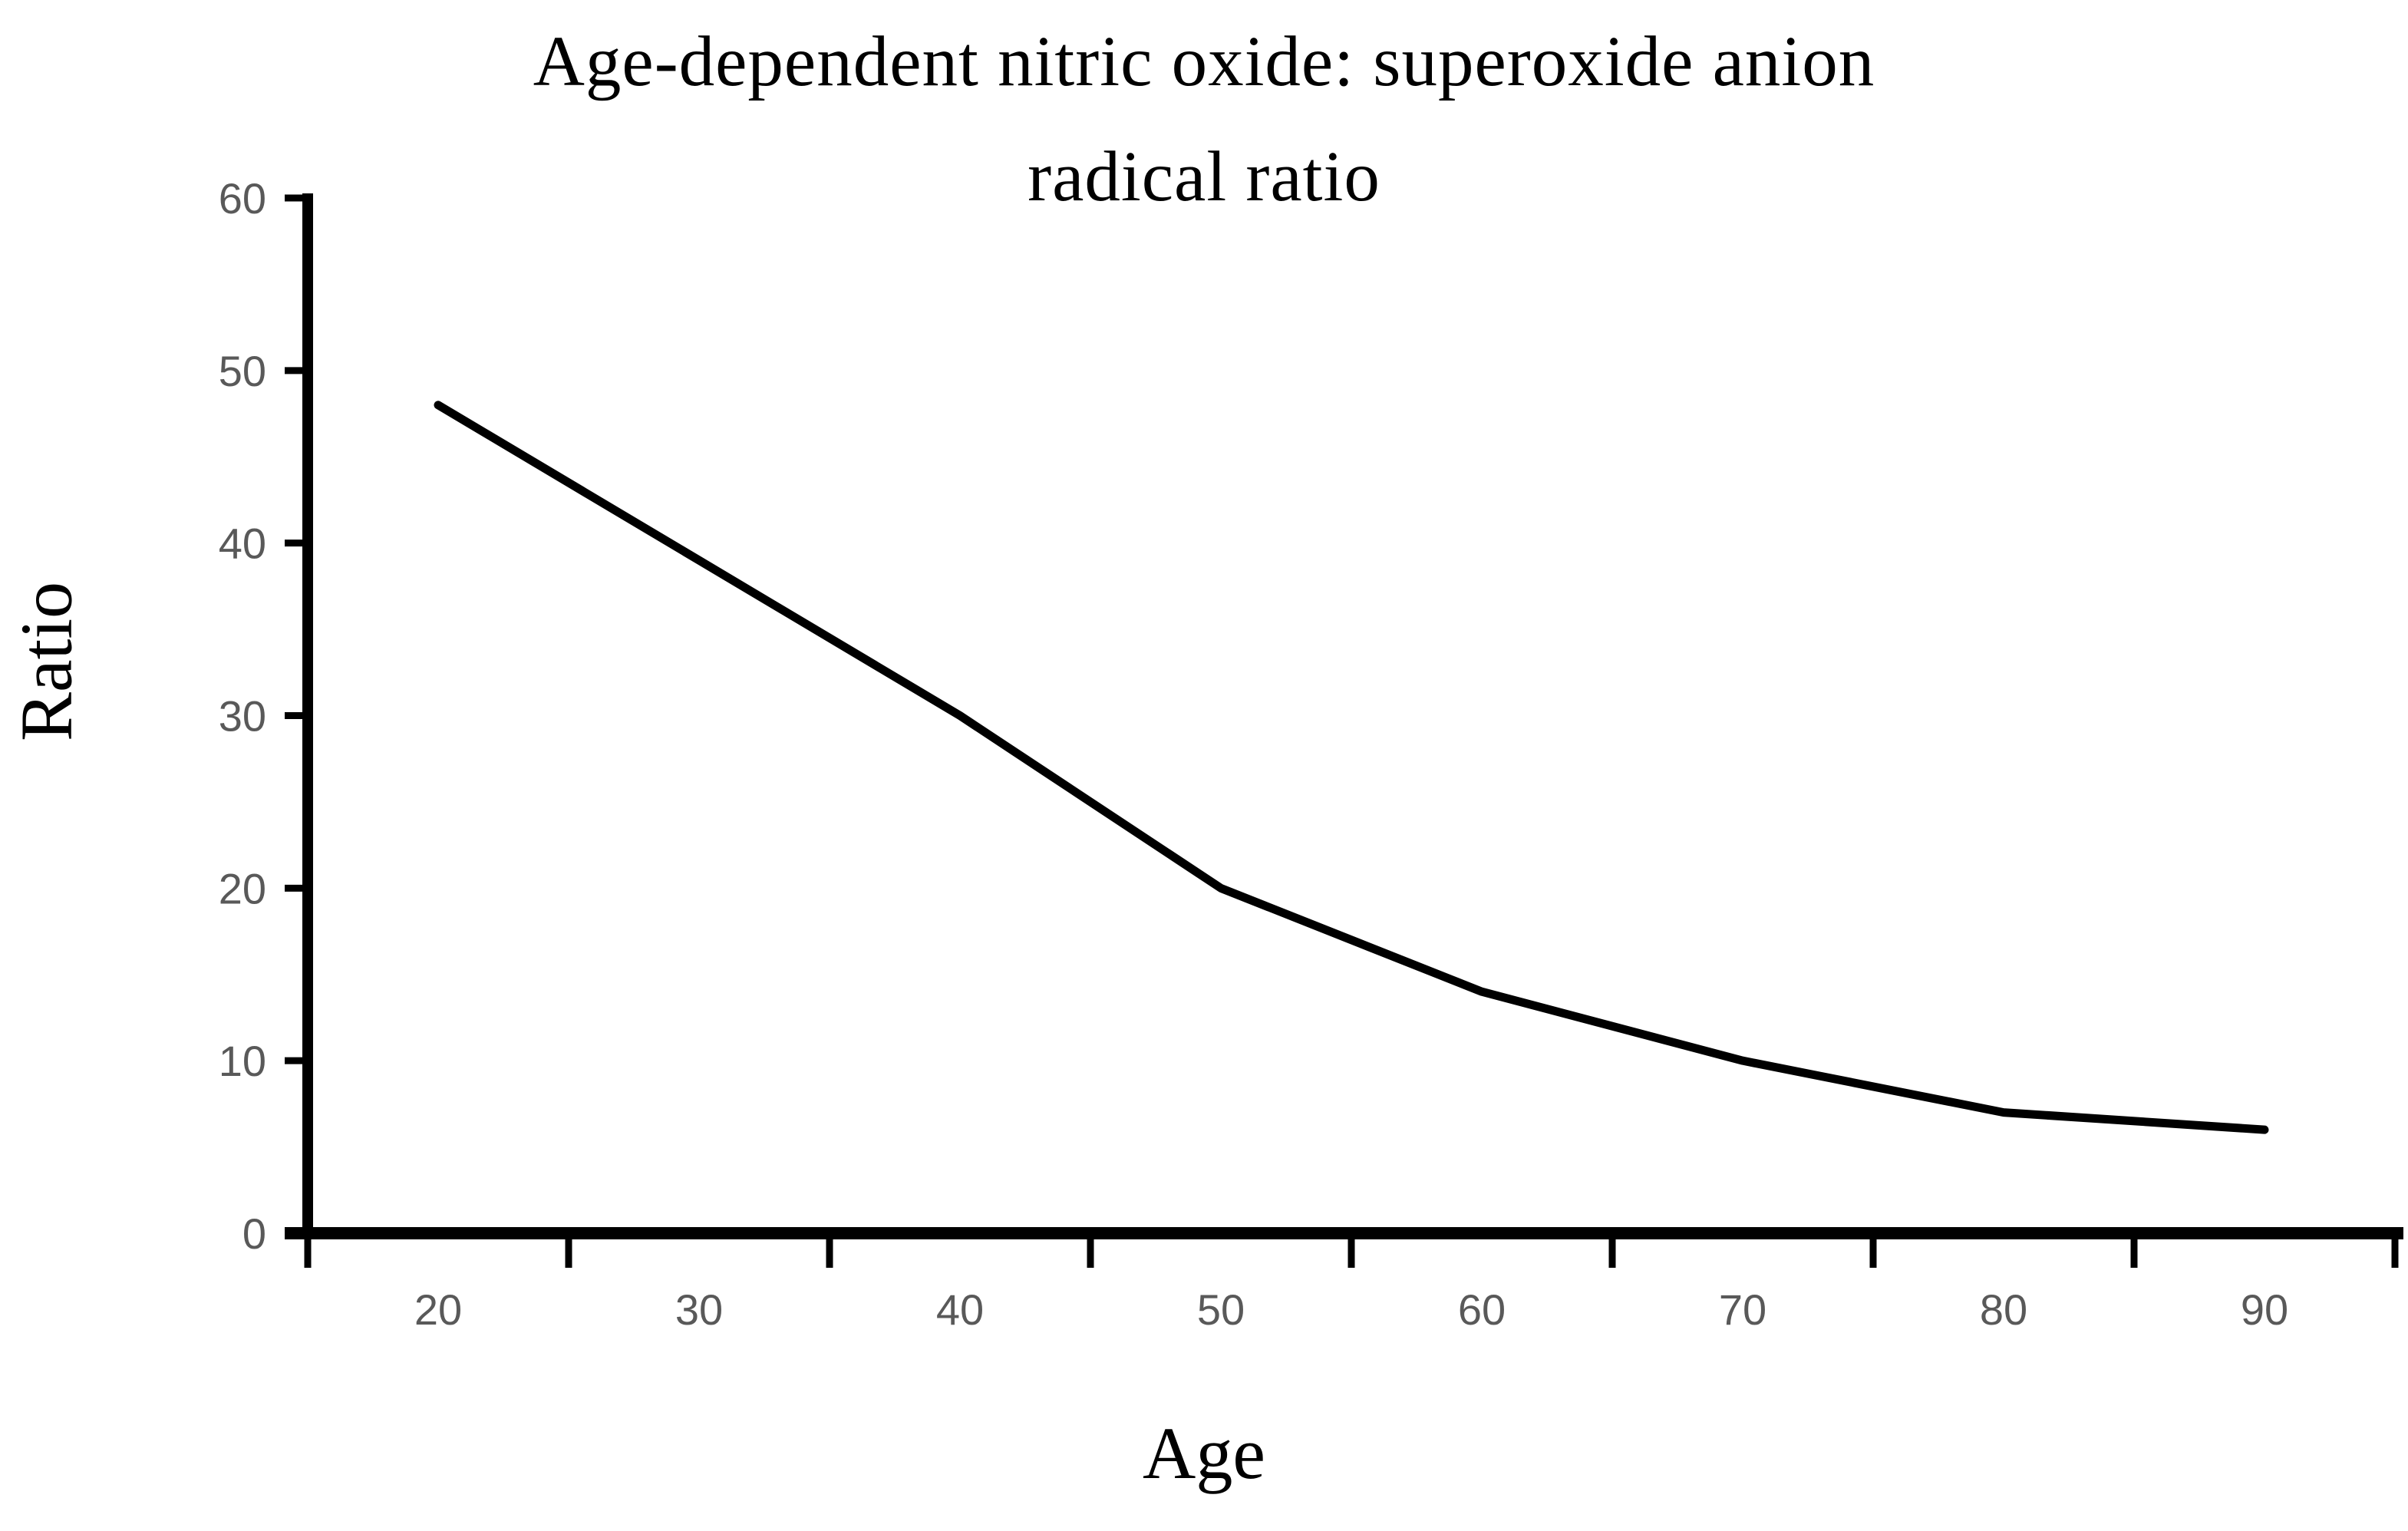  What do you see at coordinates (1482, 1309) in the screenshot?
I see `x-tick-label: 60` at bounding box center [1482, 1309].